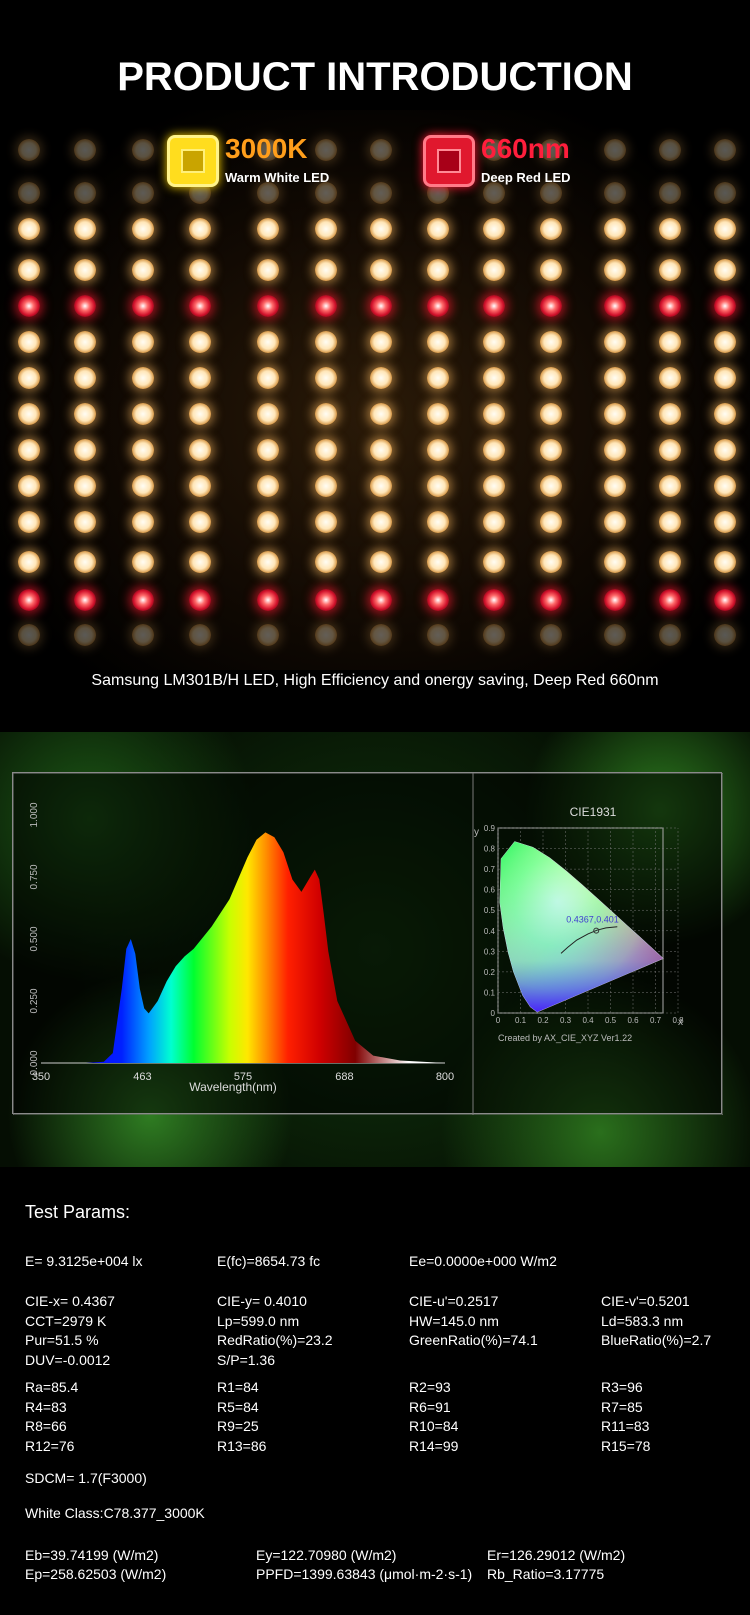 The image size is (750, 1615). Describe the element at coordinates (142, 1077) in the screenshot. I see `spectrum-x-tick-label: 463` at that location.